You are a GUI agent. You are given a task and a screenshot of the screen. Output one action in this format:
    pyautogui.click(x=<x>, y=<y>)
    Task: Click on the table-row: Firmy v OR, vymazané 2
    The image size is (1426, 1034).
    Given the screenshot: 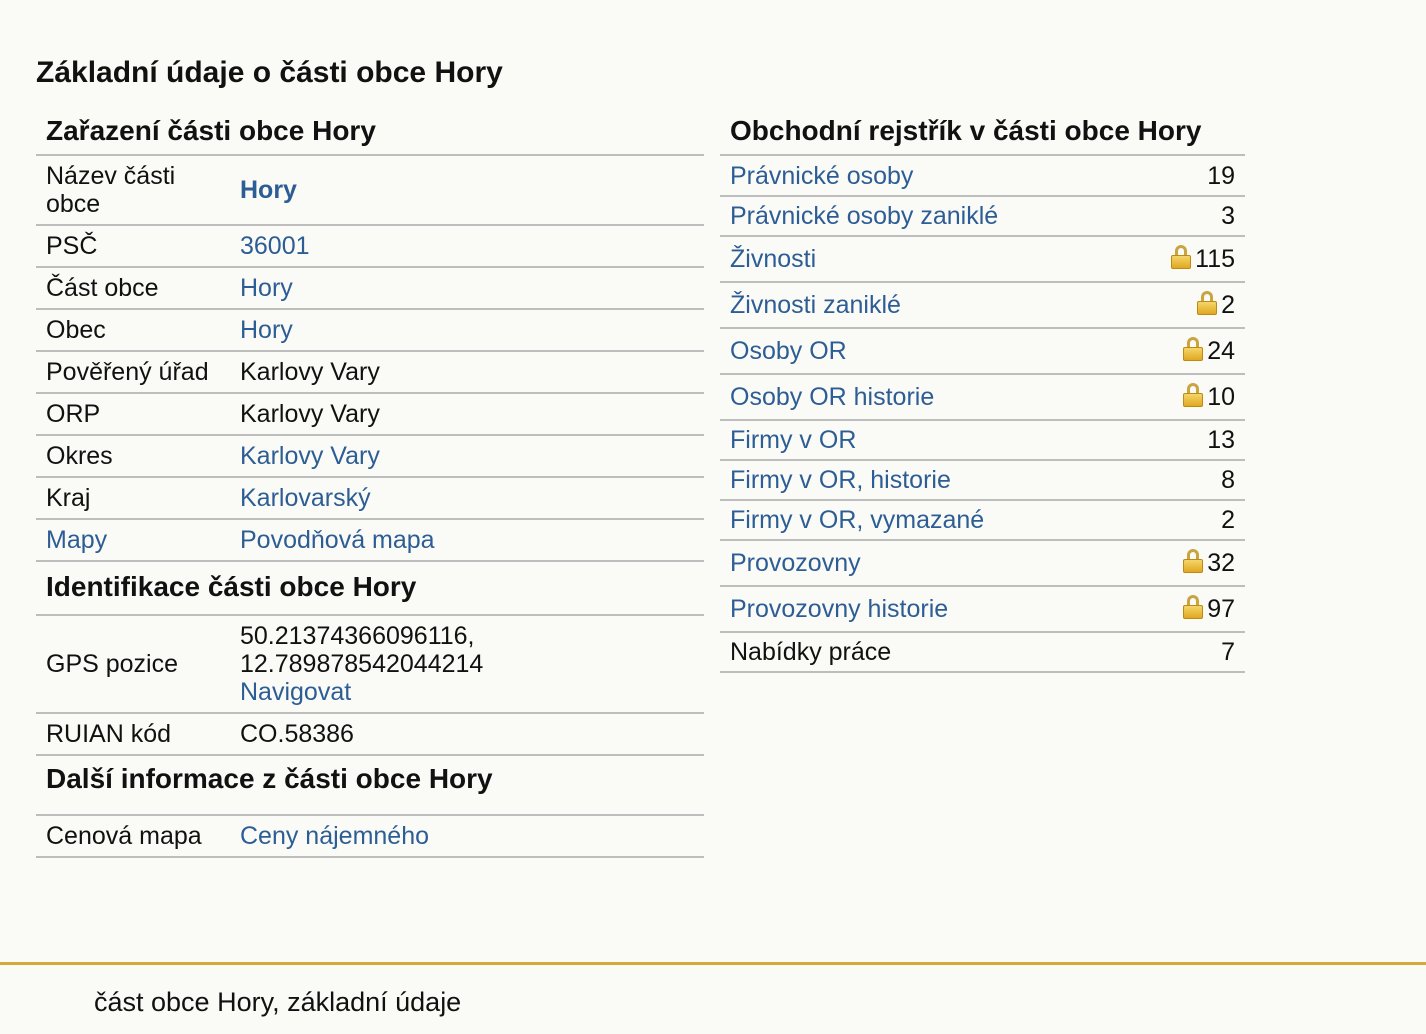 What is the action you would take?
    pyautogui.click(x=982, y=520)
    